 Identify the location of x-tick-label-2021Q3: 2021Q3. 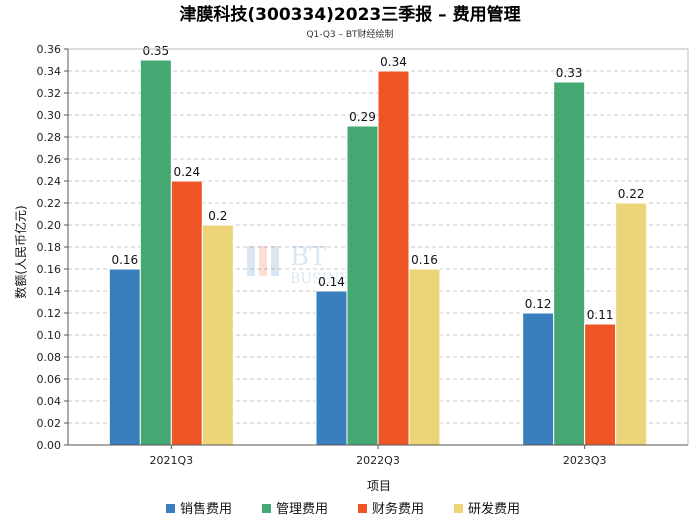
(172, 460).